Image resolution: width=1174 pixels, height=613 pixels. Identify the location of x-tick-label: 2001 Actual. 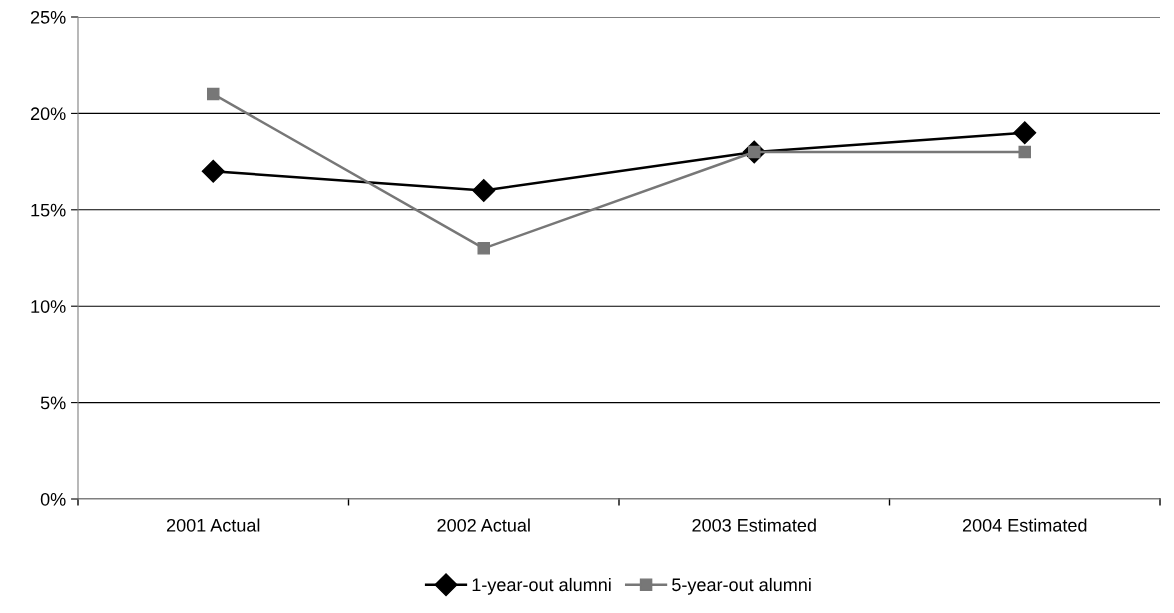
(213, 525).